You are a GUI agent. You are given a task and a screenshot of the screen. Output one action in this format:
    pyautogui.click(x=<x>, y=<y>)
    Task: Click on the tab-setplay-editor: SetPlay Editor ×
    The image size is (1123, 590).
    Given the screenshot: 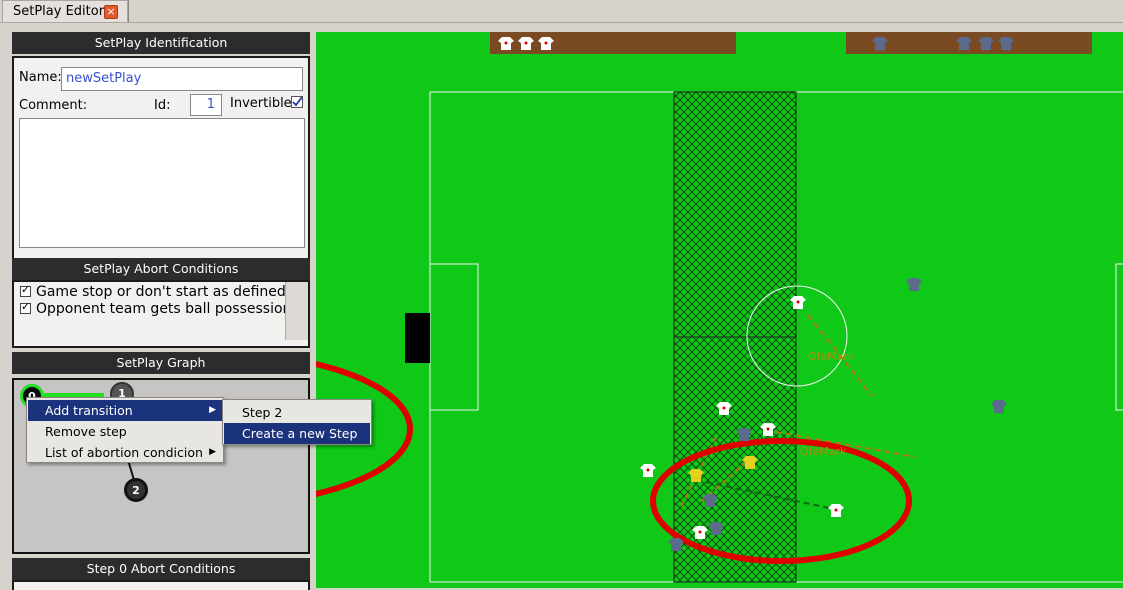 What is the action you would take?
    pyautogui.click(x=65, y=11)
    